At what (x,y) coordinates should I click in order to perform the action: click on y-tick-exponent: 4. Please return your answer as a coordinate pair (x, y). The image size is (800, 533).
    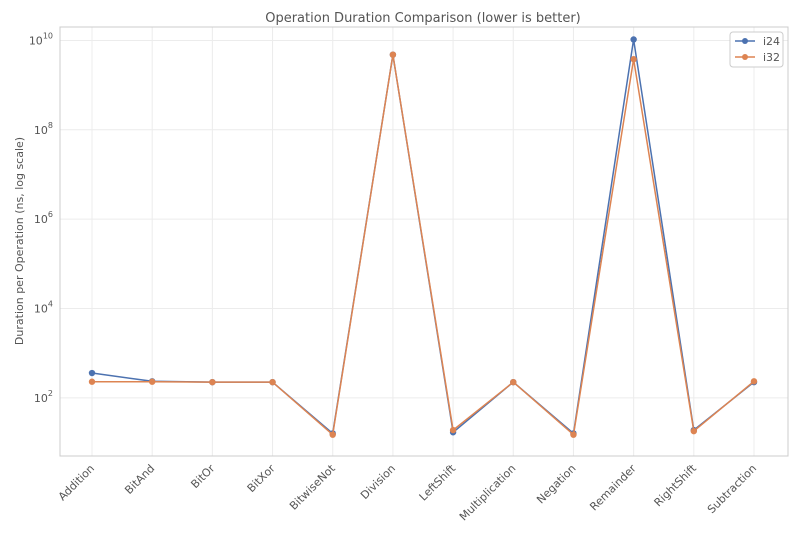
    Looking at the image, I should click on (50, 304).